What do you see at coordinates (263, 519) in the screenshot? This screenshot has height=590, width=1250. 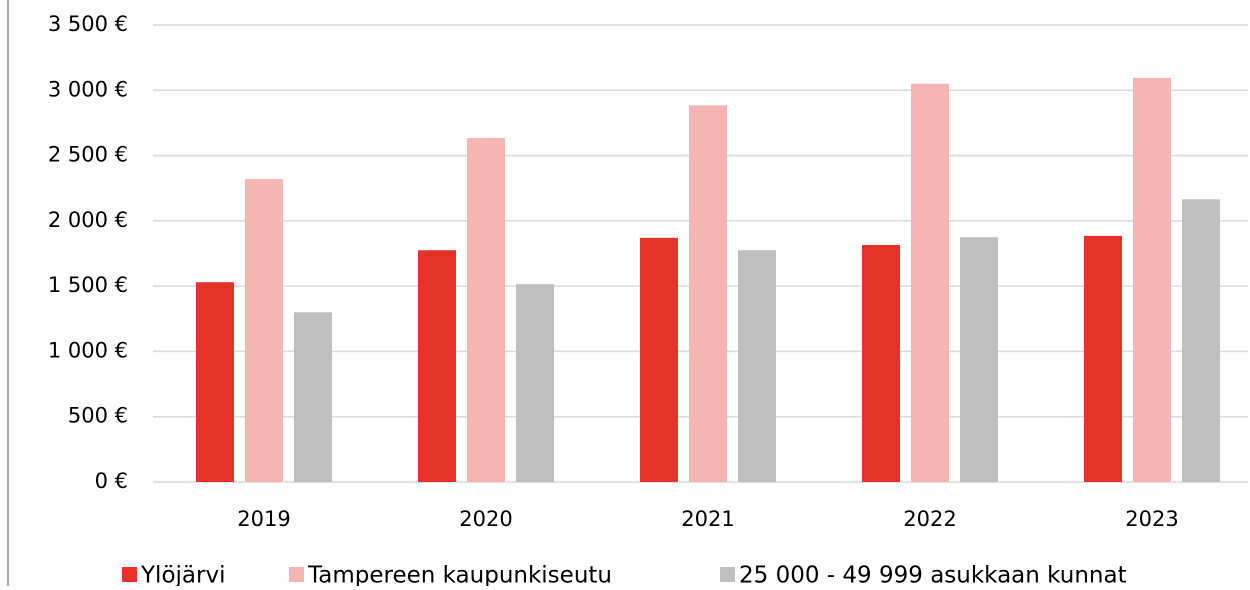 I see `x-tick-label: 2019` at bounding box center [263, 519].